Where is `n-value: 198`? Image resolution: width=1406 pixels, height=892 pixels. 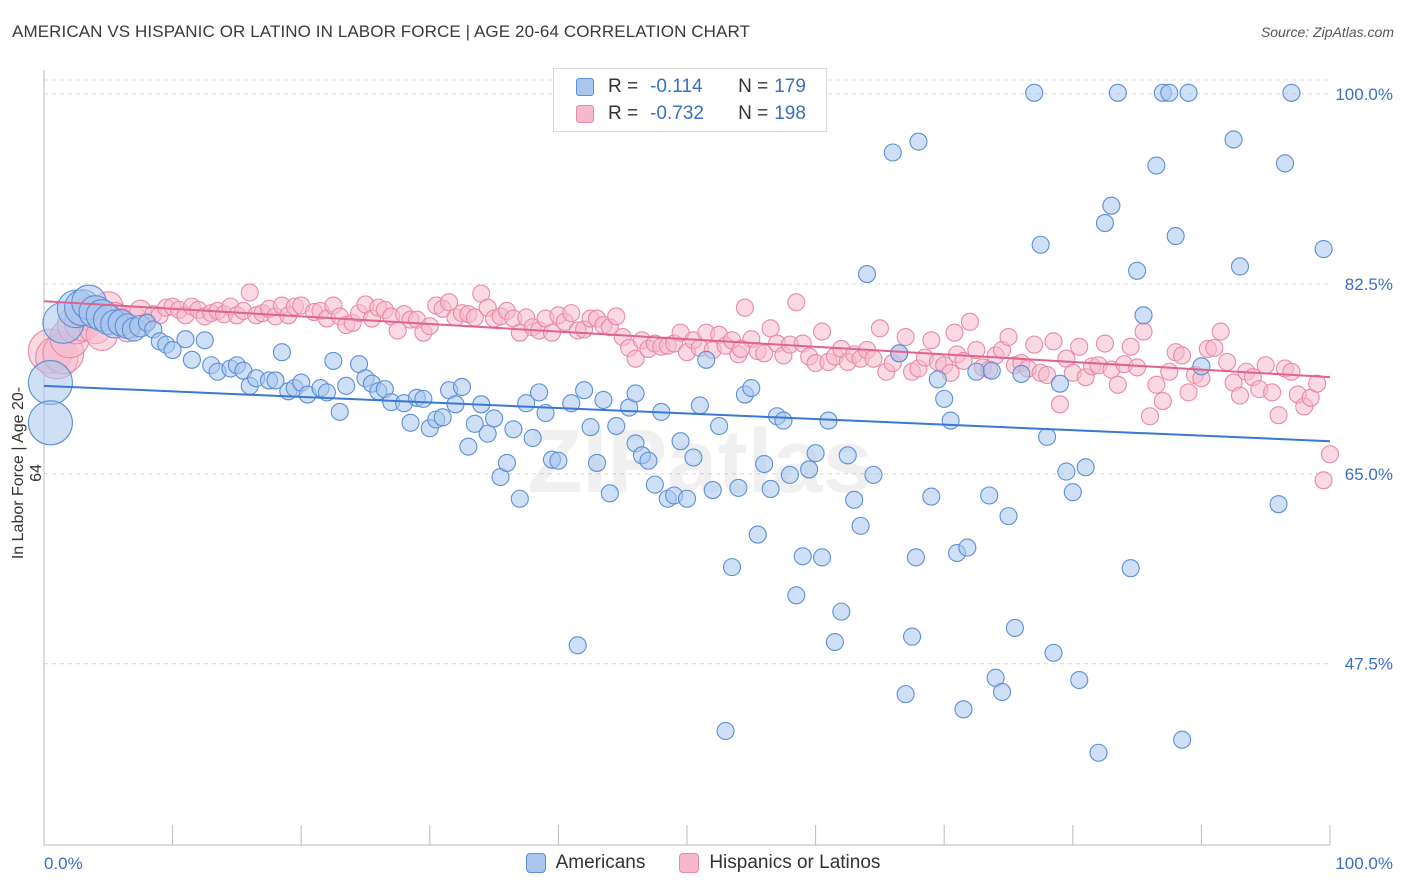 n-value: 198 is located at coordinates (790, 113).